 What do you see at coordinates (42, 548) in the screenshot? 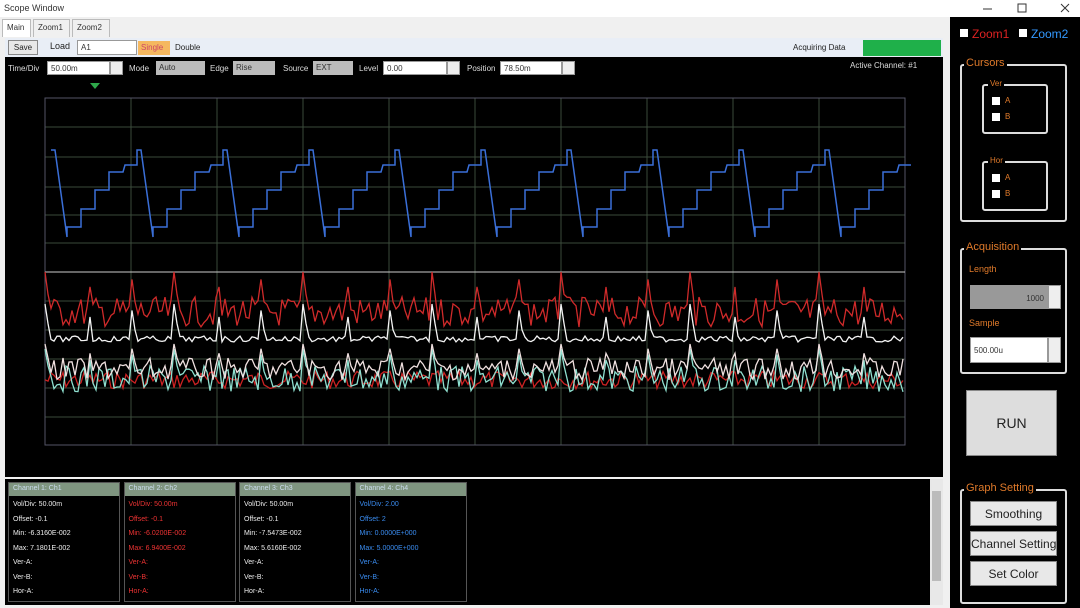
I see `channel-line: Max: 7.1801E-002` at bounding box center [42, 548].